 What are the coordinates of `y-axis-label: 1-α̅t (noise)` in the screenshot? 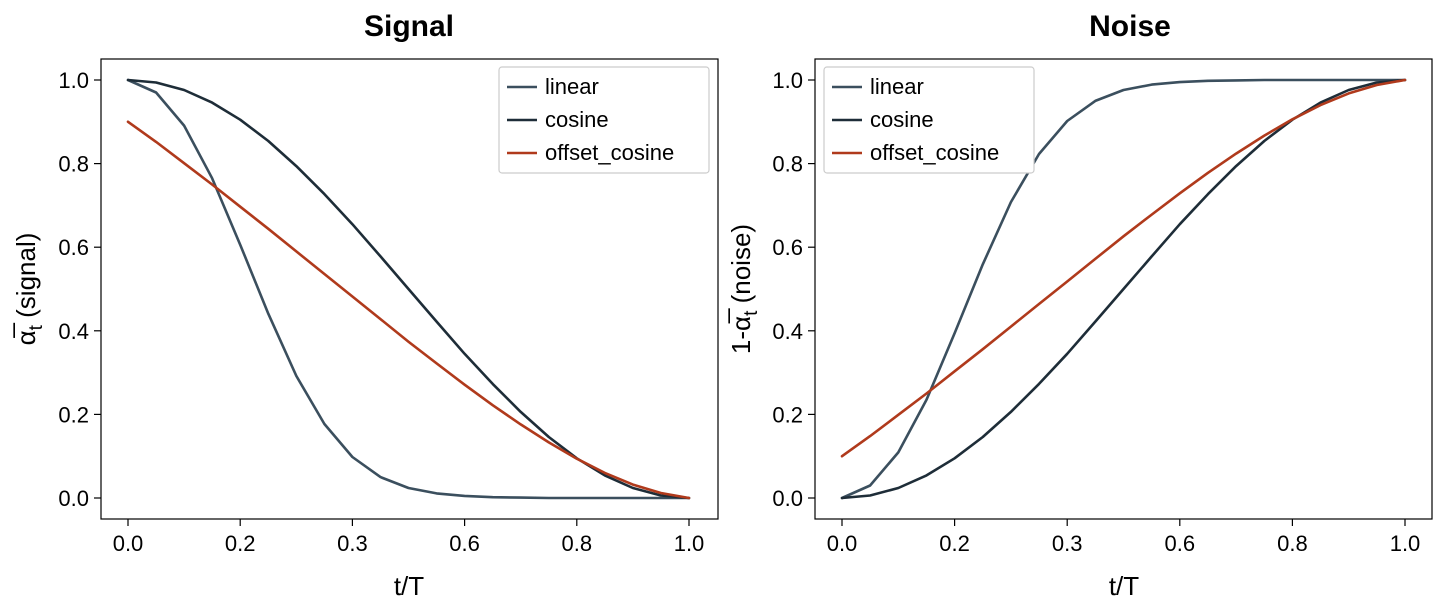 It's located at (744, 289).